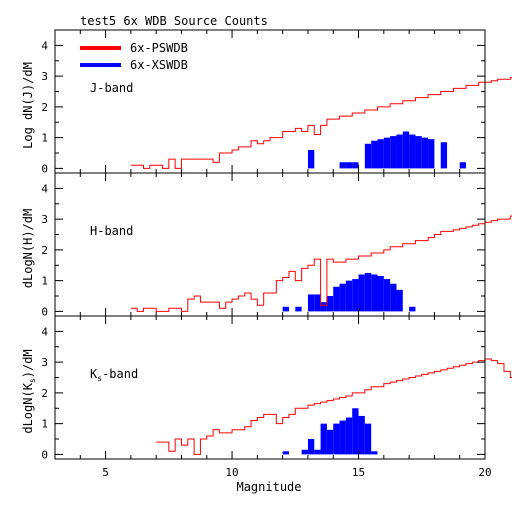 This screenshot has height=512, width=512. I want to click on legend-label-ps: 6x-PSWDB, so click(159, 48).